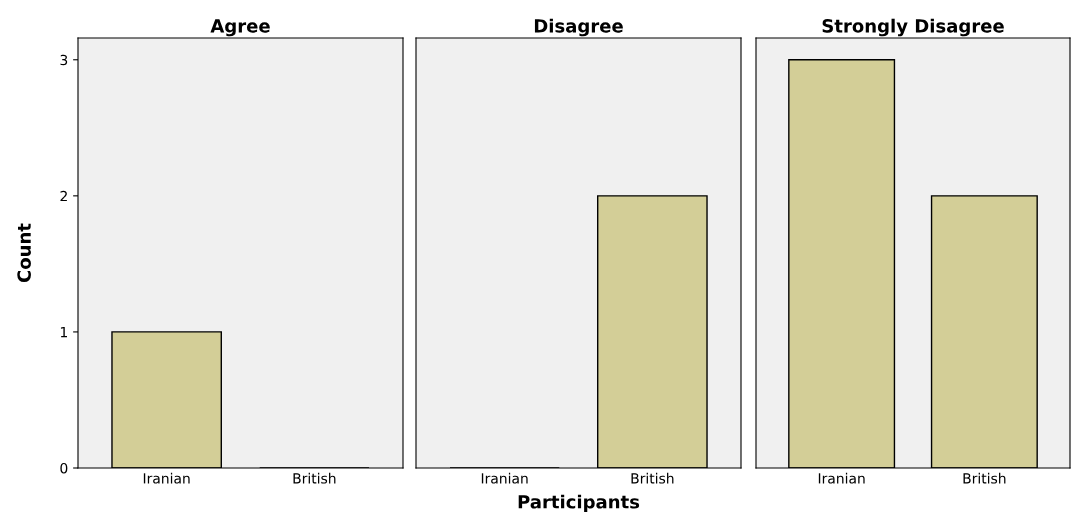 The height and width of the screenshot is (521, 1072). Describe the element at coordinates (63, 196) in the screenshot. I see `y-tick-label: 2` at that location.